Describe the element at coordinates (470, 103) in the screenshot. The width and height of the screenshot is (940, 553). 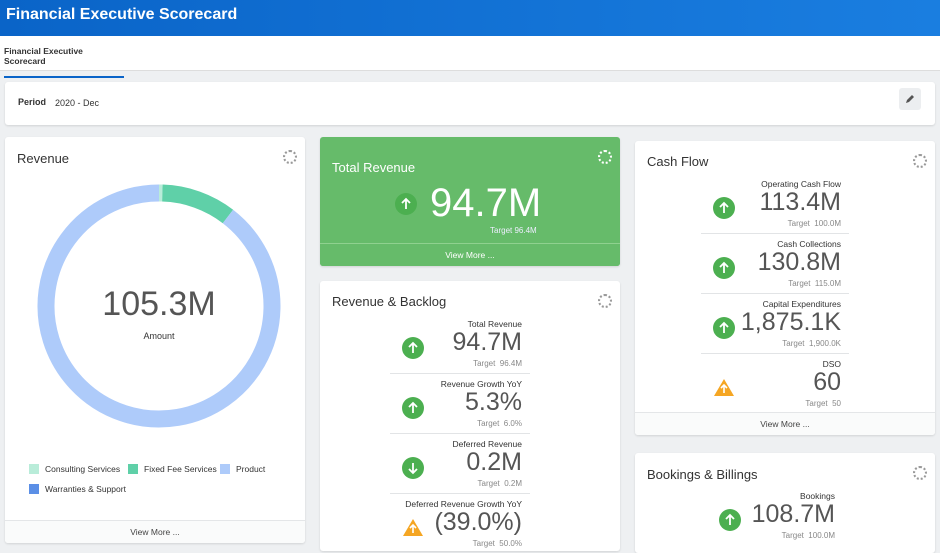
I see `period-bar: Period 2020 - Dec` at that location.